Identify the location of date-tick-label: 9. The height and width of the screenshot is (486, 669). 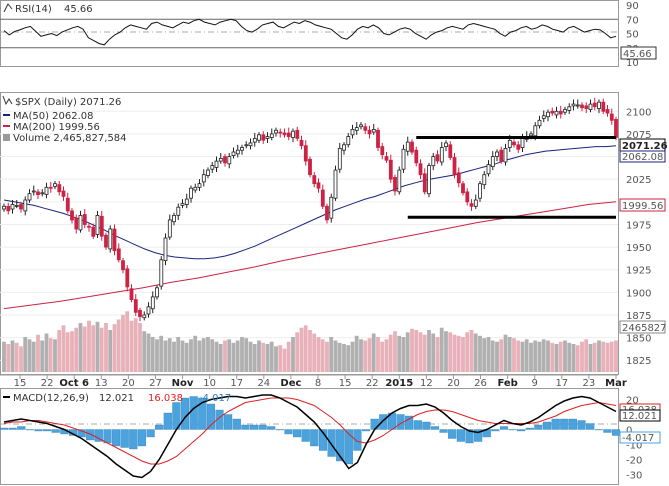
(535, 383).